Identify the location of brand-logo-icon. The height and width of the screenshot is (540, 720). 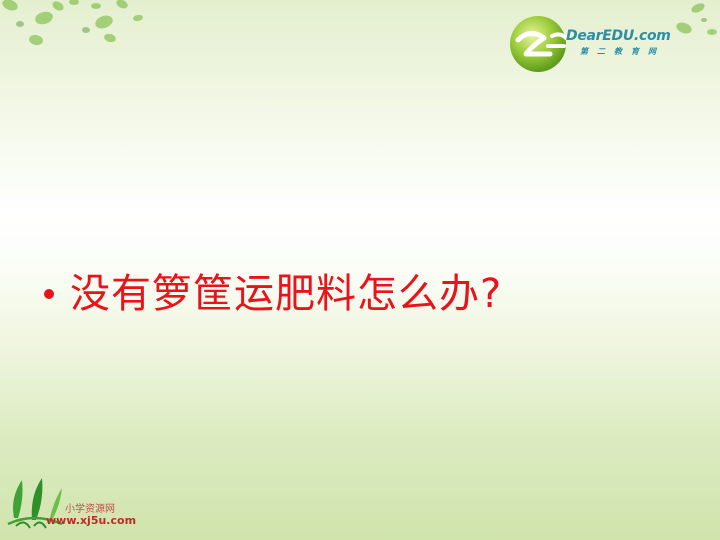
(539, 44).